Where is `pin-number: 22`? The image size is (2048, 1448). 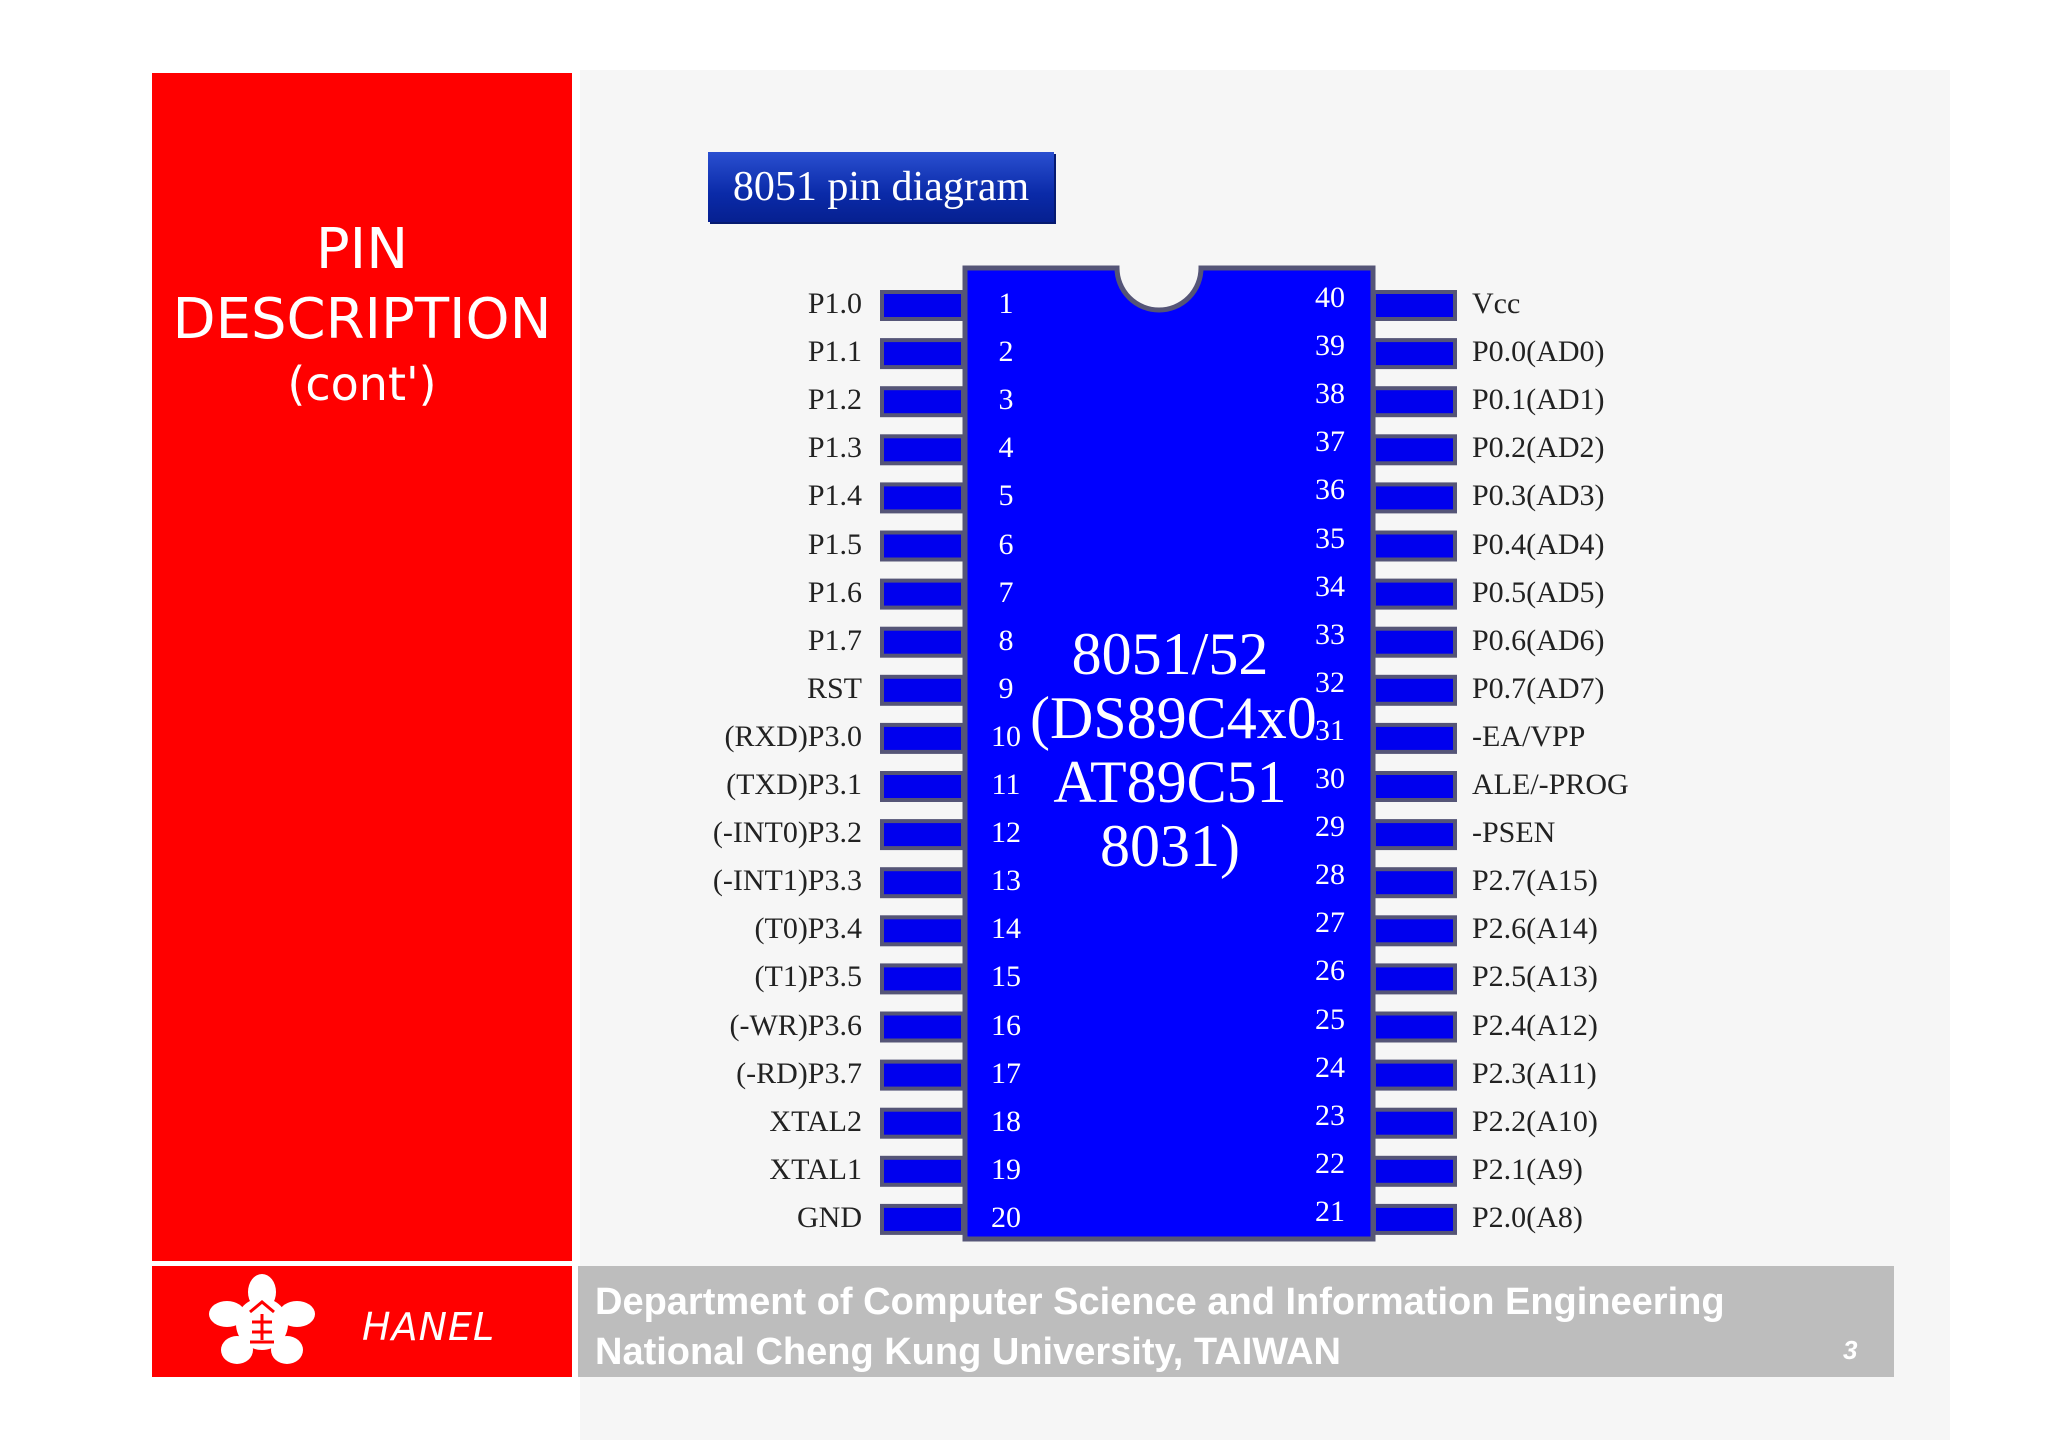
pin-number: 22 is located at coordinates (1330, 1163).